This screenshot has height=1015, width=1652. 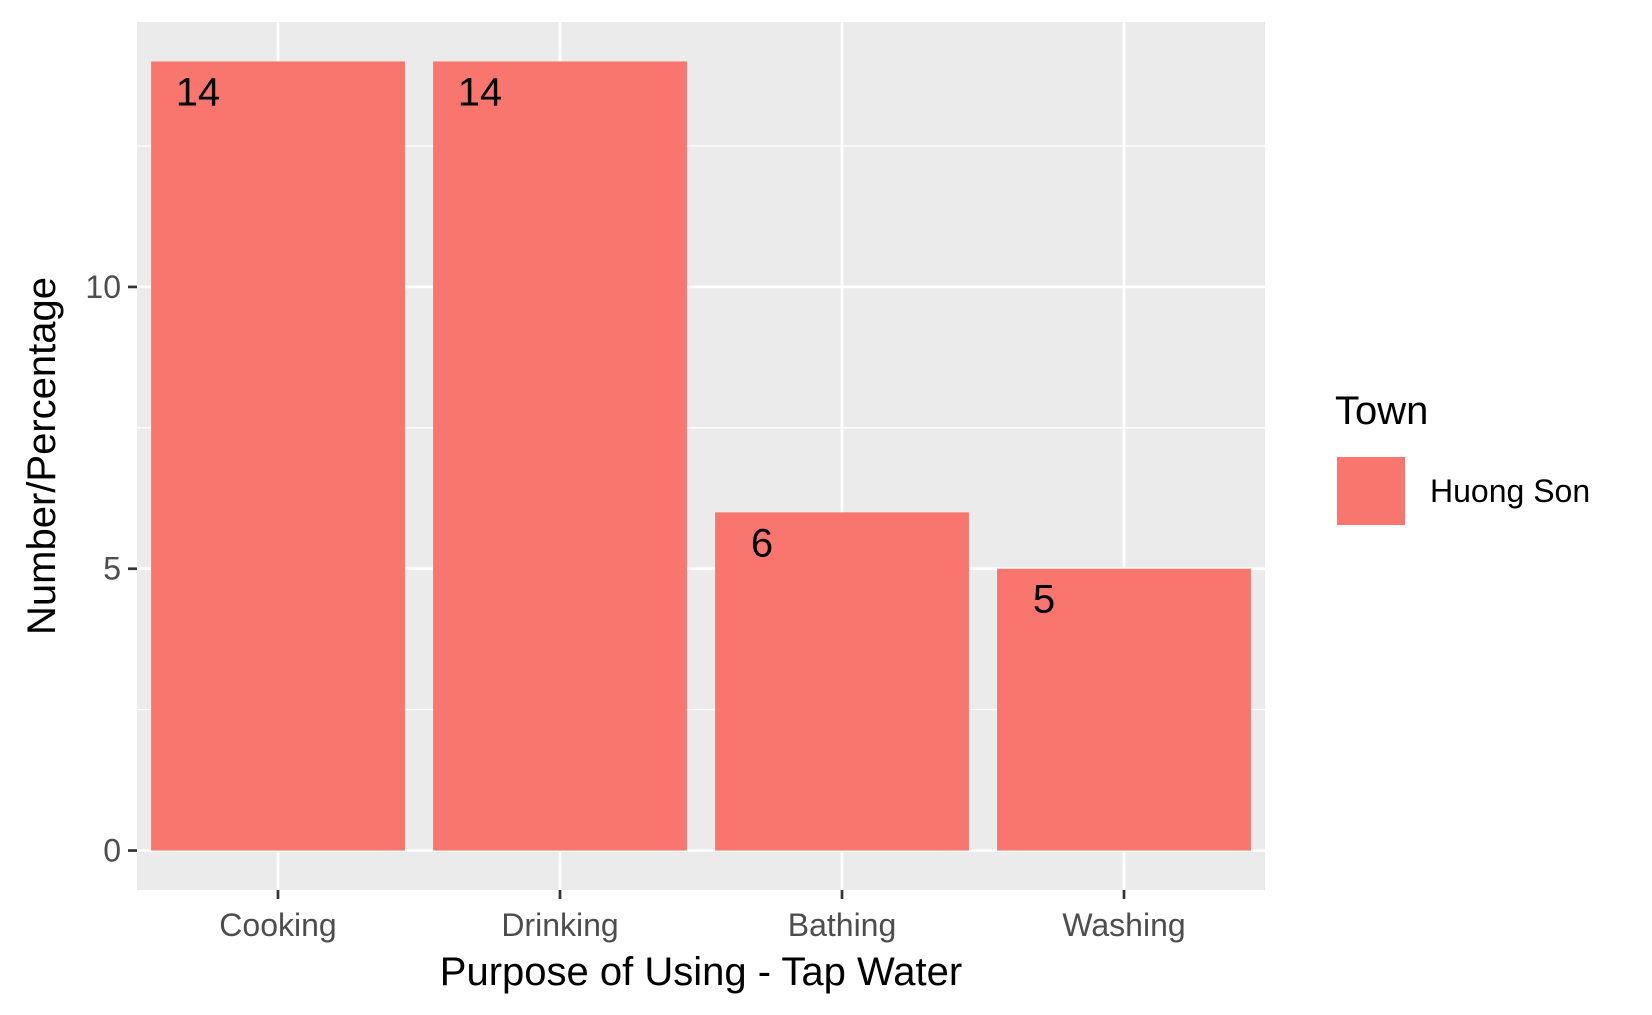 What do you see at coordinates (278, 456) in the screenshot?
I see `bar-cooking` at bounding box center [278, 456].